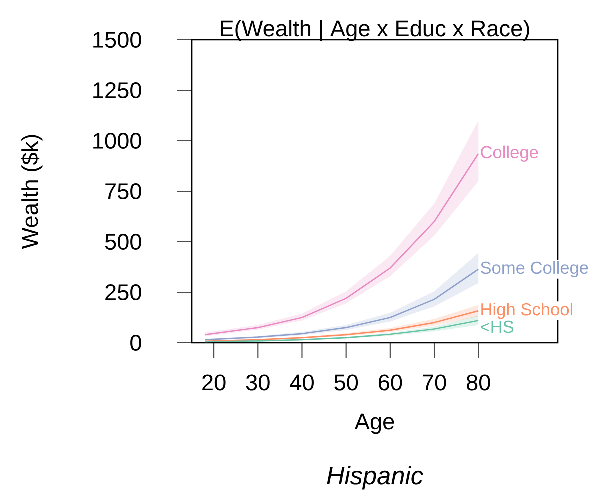 The width and height of the screenshot is (608, 497). Describe the element at coordinates (118, 40) in the screenshot. I see `y-tick-label: 1500` at that location.